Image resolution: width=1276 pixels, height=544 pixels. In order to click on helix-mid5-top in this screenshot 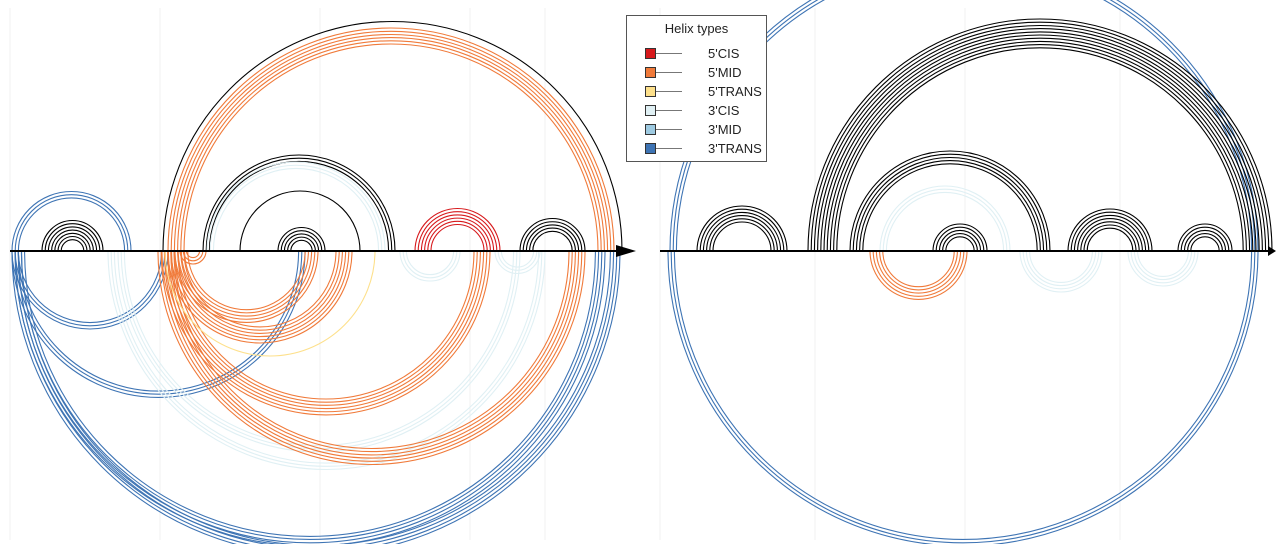, I will do `click(391, 139)`.